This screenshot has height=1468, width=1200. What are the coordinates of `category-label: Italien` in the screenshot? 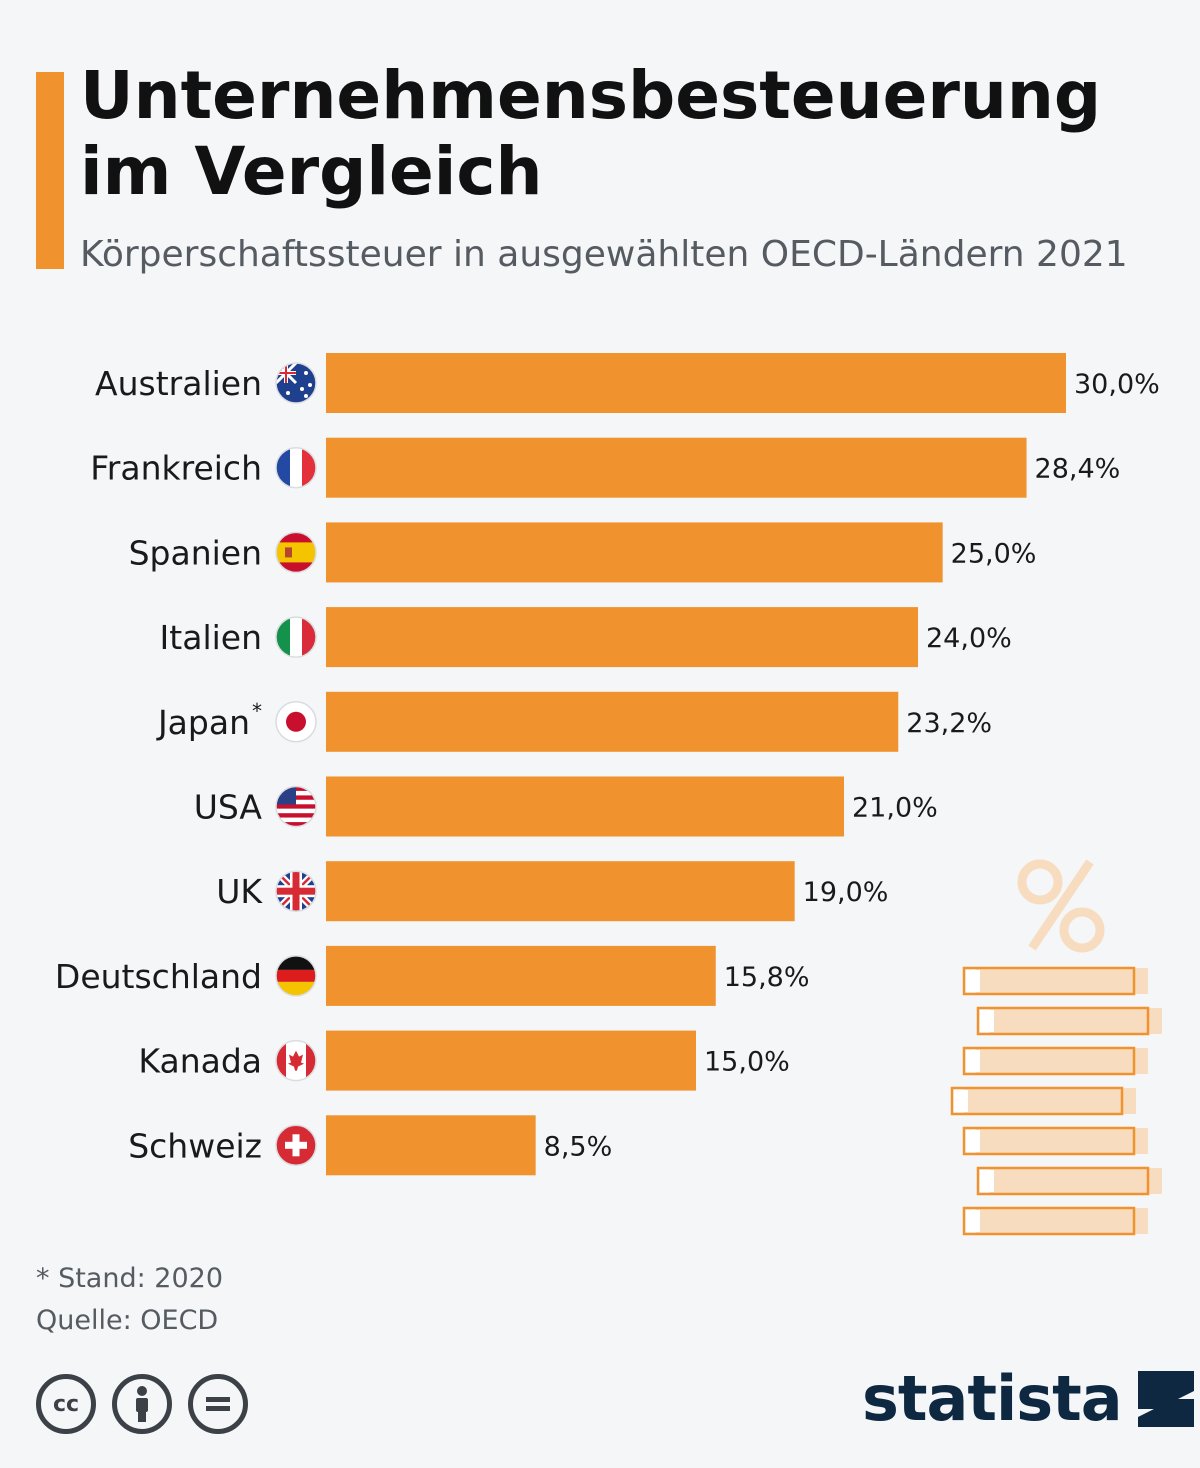 It's located at (211, 637).